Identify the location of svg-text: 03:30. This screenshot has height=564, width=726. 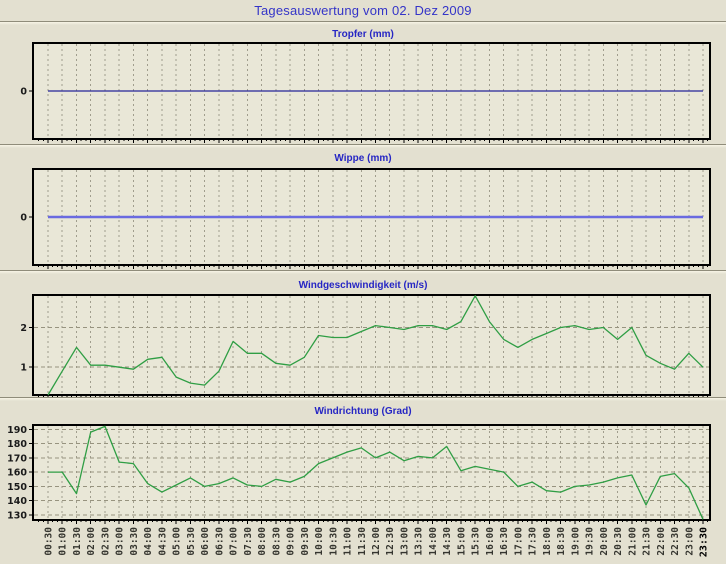
(134, 541).